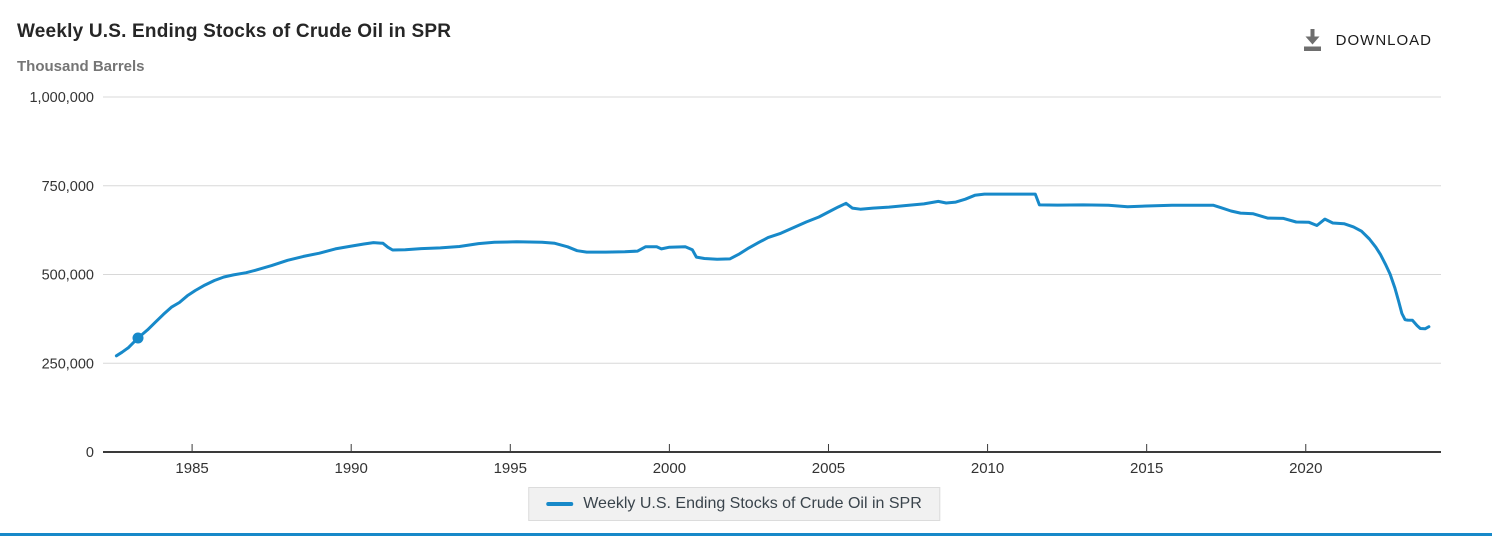 Image resolution: width=1492 pixels, height=536 pixels. I want to click on download-label: DOWNLOAD, so click(1383, 40).